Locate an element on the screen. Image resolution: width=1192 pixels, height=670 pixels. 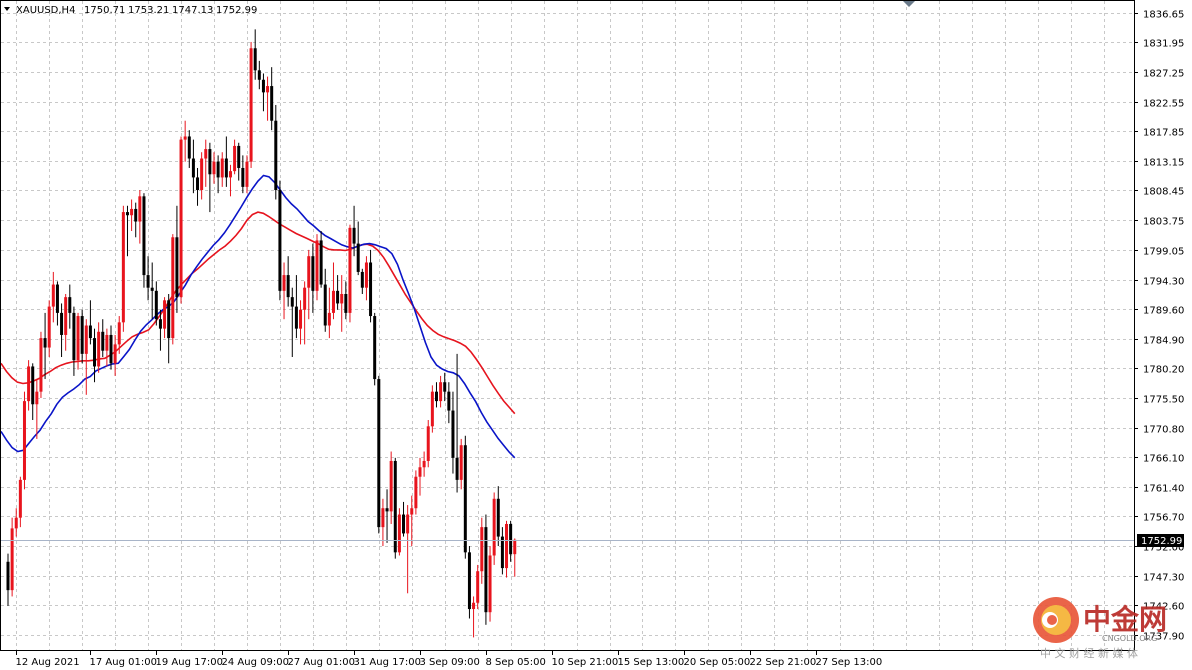
y-tick-label: 1836.65 is located at coordinates (1163, 15).